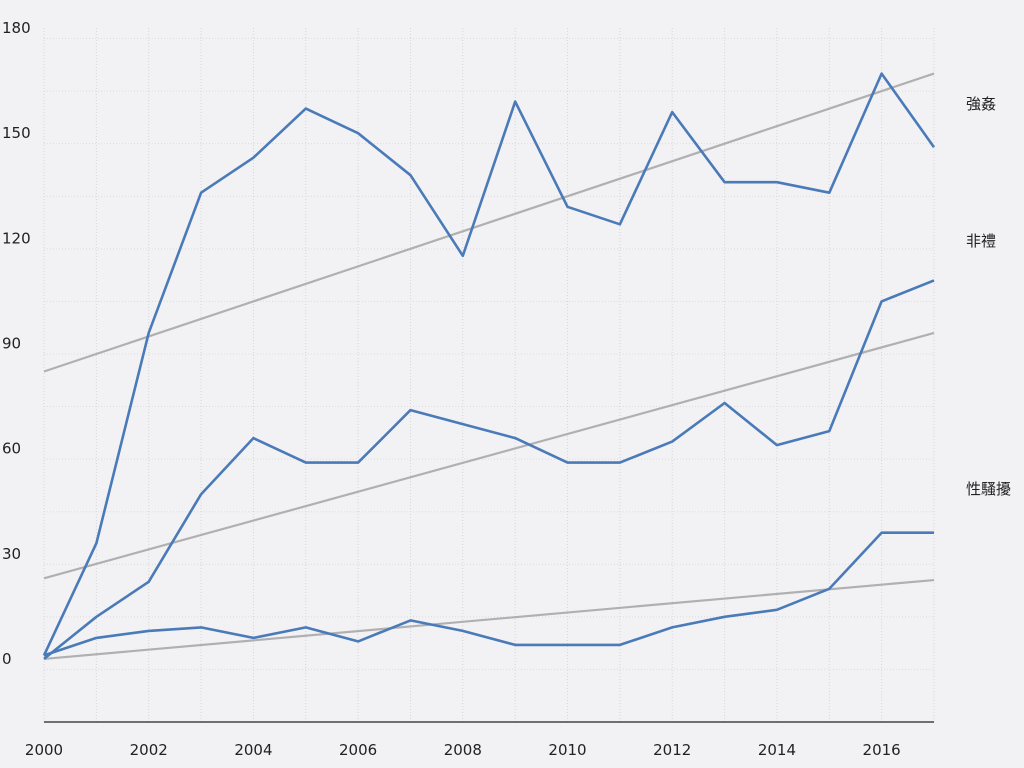  What do you see at coordinates (567, 750) in the screenshot?
I see `x-tick-label: 2010` at bounding box center [567, 750].